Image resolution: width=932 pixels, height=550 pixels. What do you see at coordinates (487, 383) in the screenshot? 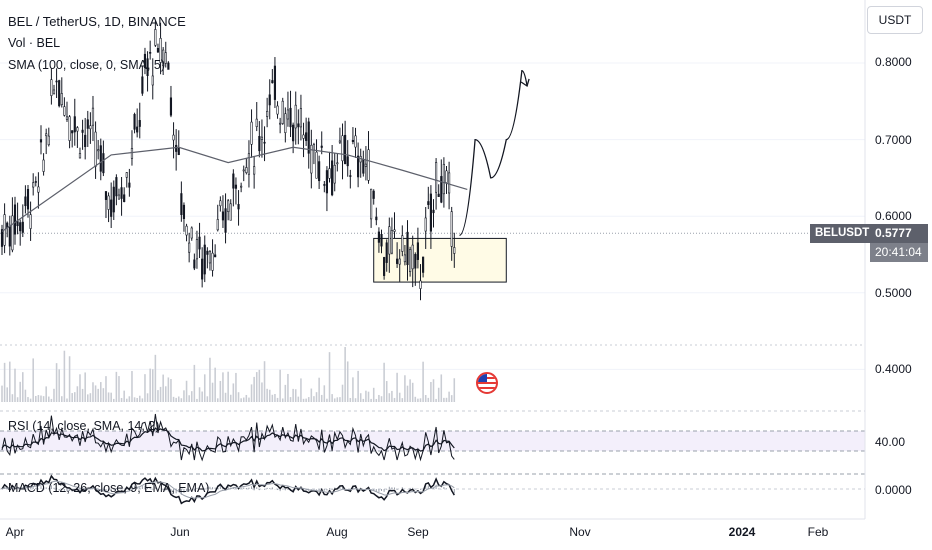
I see `us-flag-icon` at bounding box center [487, 383].